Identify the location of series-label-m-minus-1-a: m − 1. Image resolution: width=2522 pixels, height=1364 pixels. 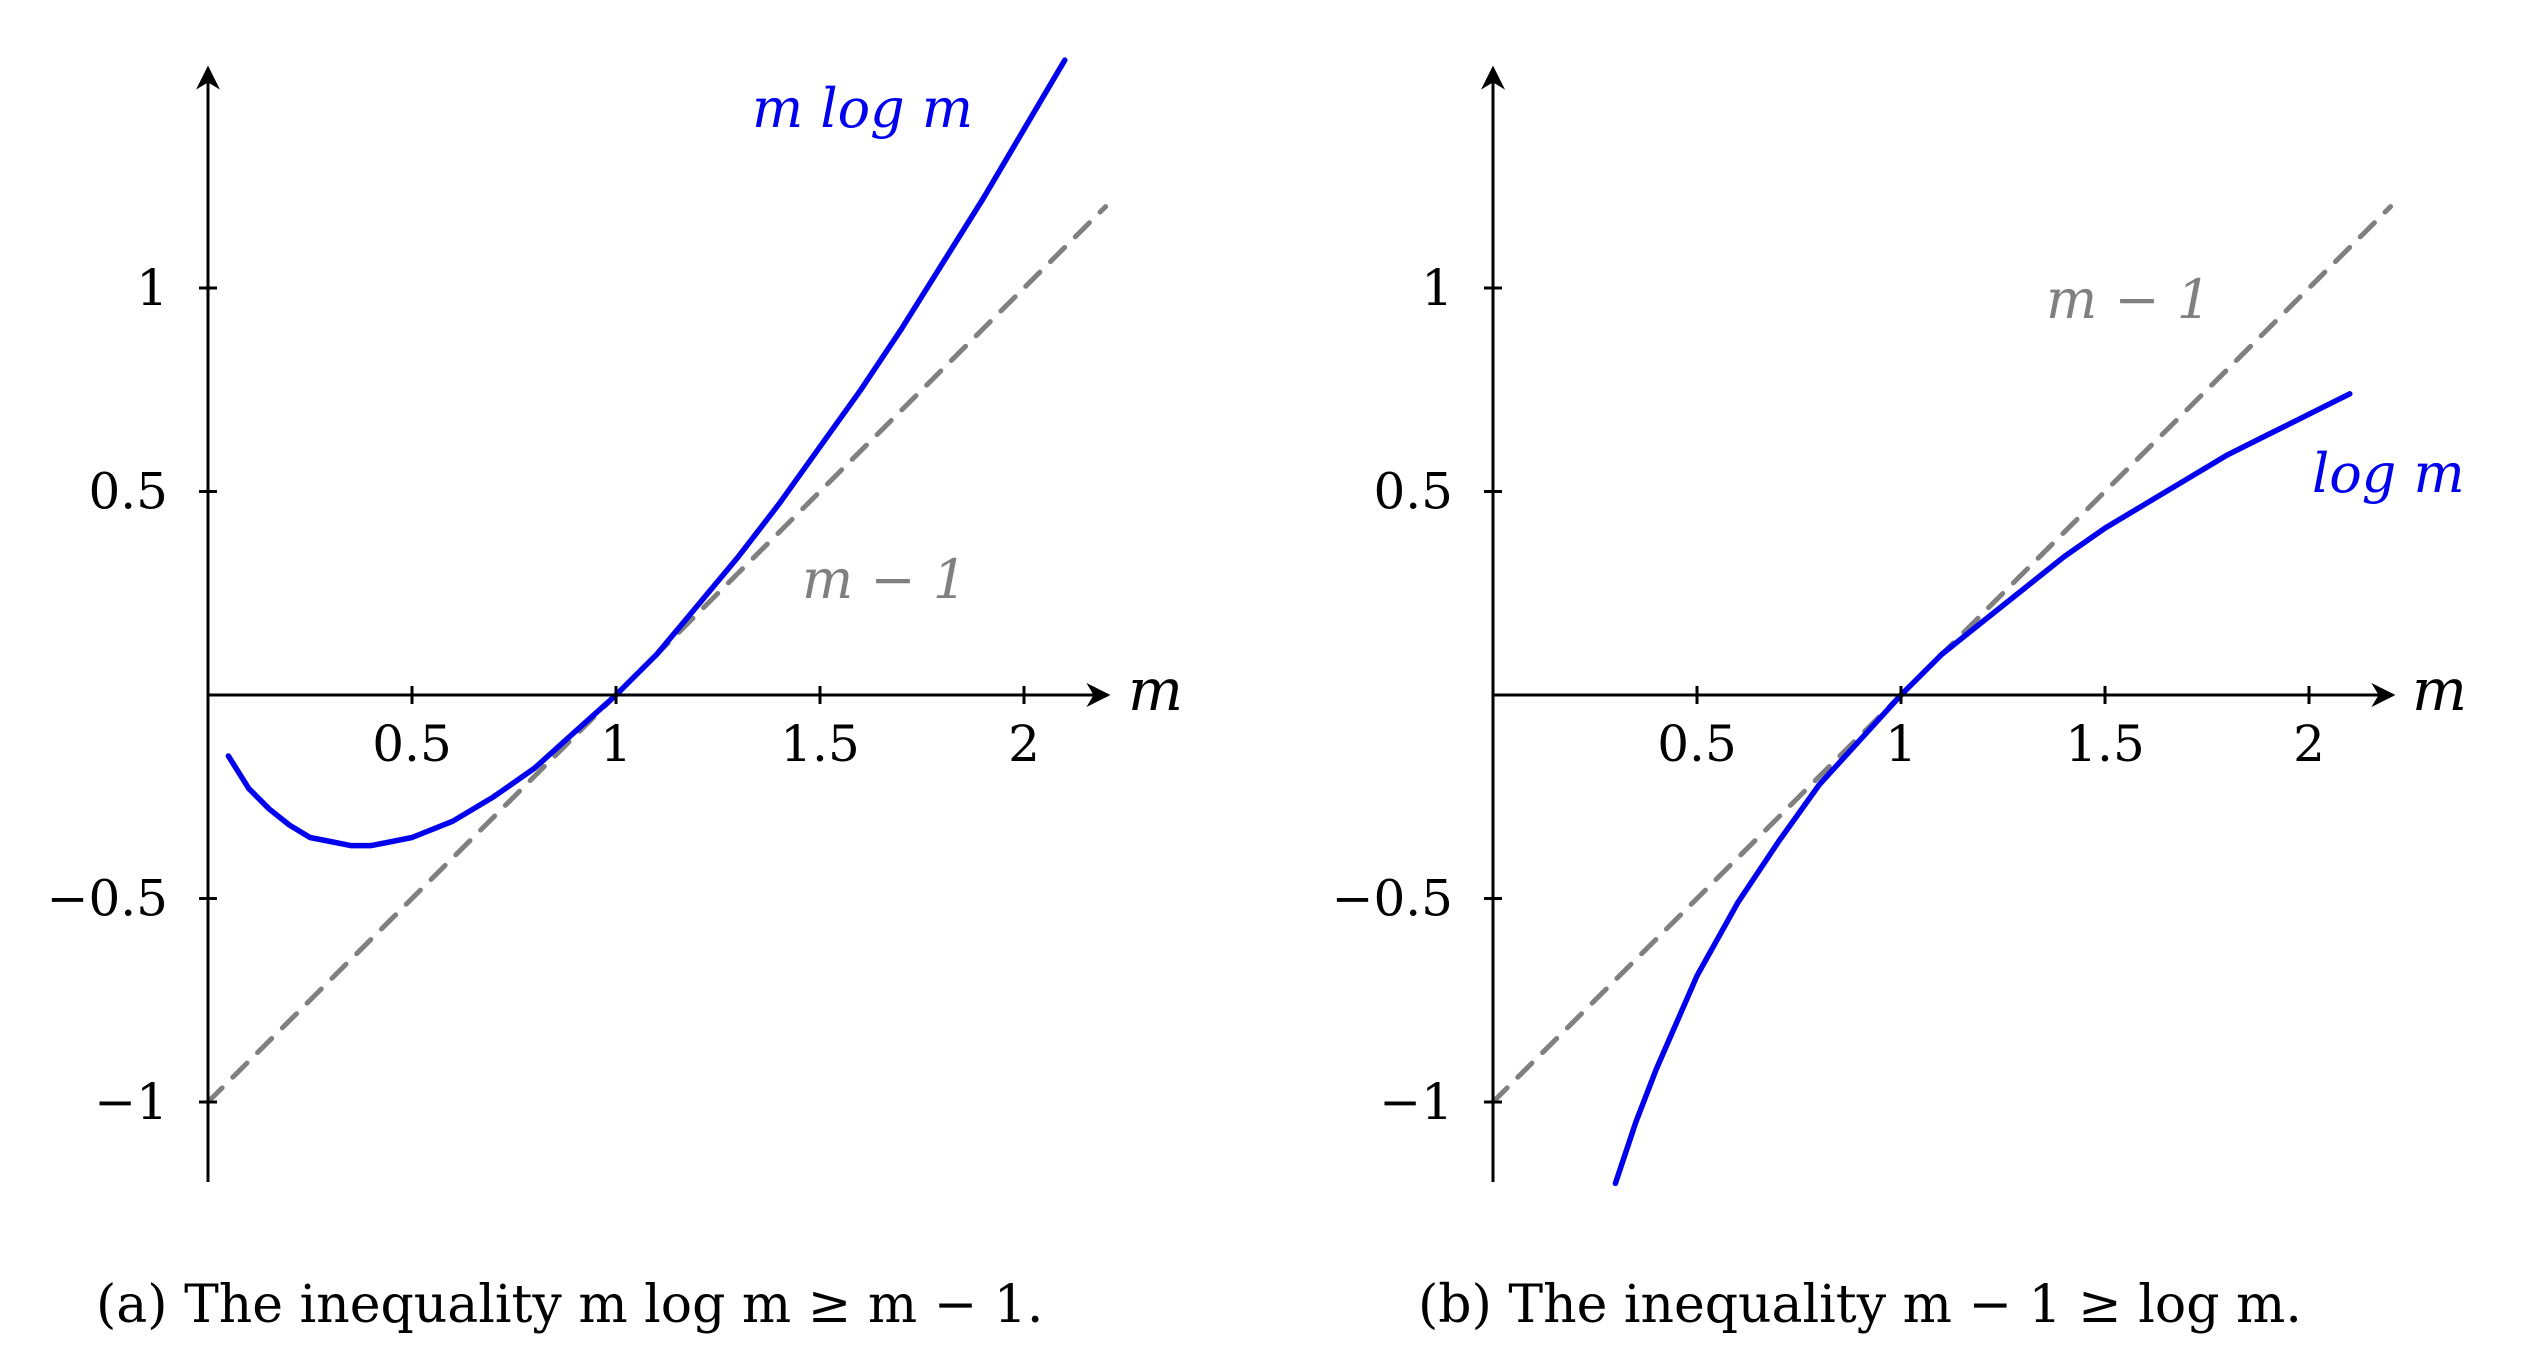
(884, 579).